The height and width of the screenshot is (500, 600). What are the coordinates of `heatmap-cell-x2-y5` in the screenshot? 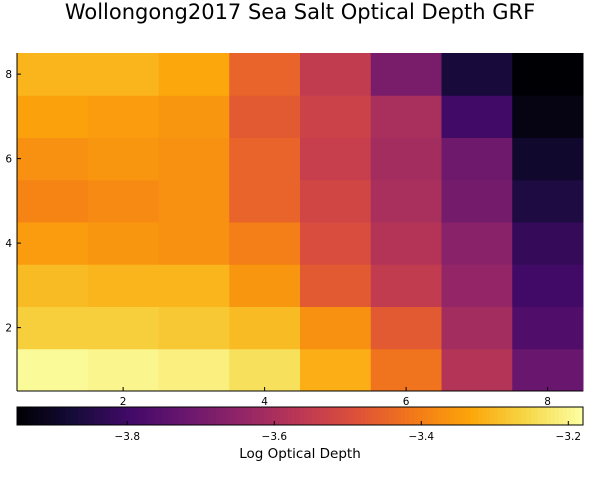 It's located at (123, 201).